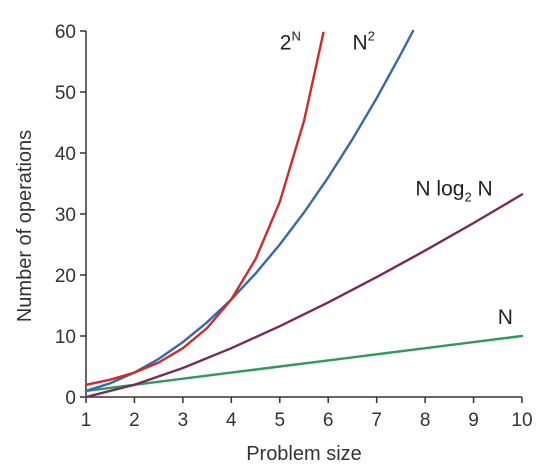 This screenshot has height=472, width=546. What do you see at coordinates (65, 276) in the screenshot?
I see `y-tick-label: 20` at bounding box center [65, 276].